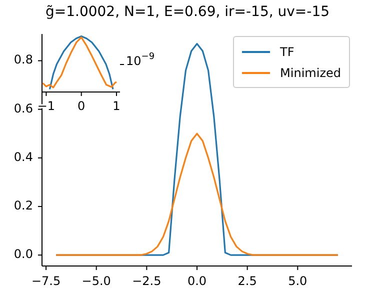  What do you see at coordinates (298, 281) in the screenshot?
I see `x-tick-label: 5.0` at bounding box center [298, 281].